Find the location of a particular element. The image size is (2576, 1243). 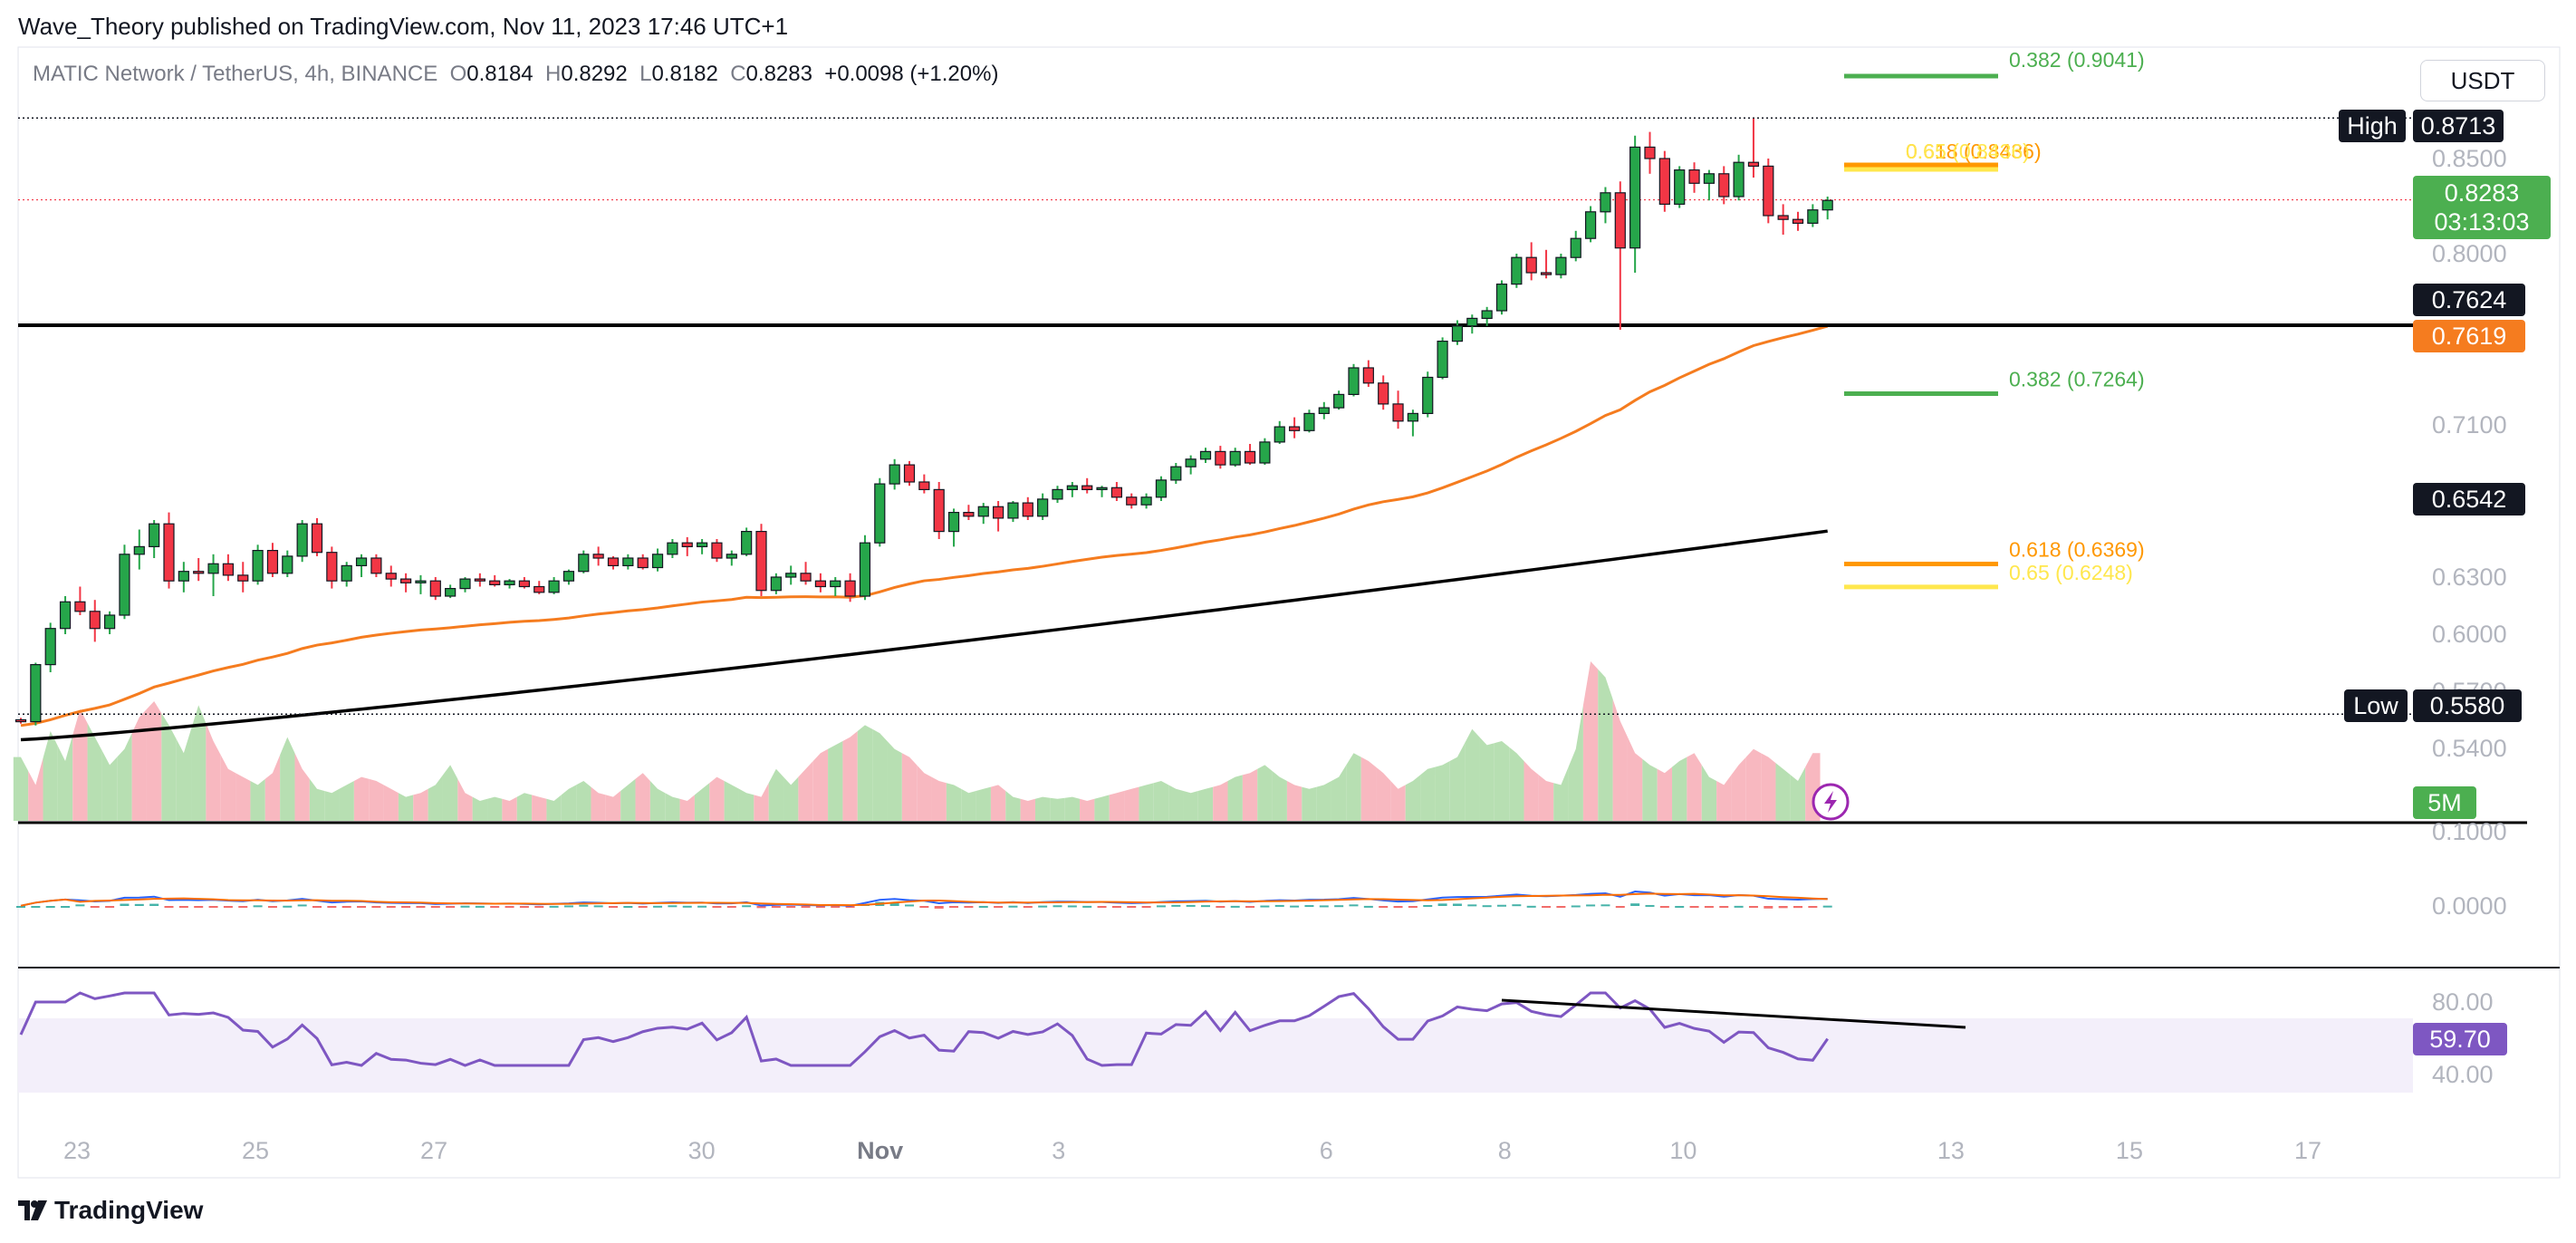

time-label: 8 is located at coordinates (1505, 1150).